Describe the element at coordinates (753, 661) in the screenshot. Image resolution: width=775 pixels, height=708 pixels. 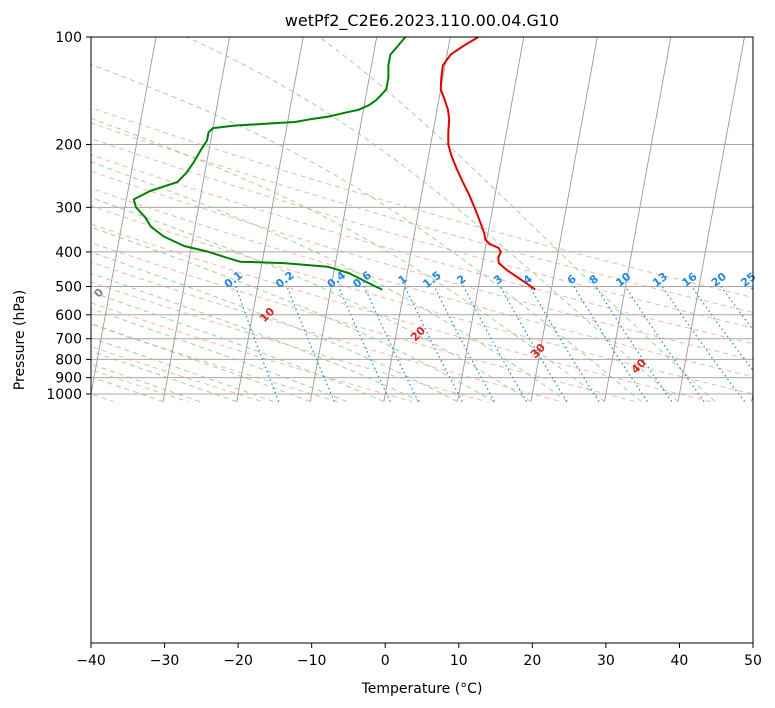
I see `x-tick-label: 50` at that location.